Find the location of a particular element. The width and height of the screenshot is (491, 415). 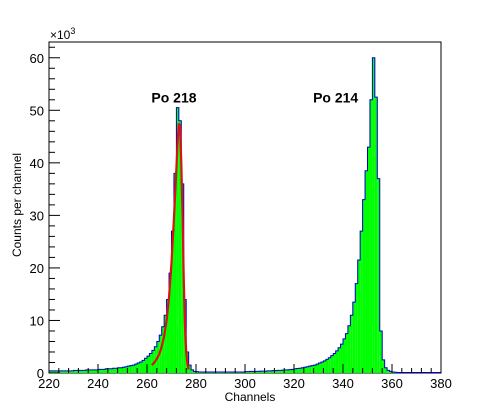

x-tick-label: 220 is located at coordinates (49, 383).